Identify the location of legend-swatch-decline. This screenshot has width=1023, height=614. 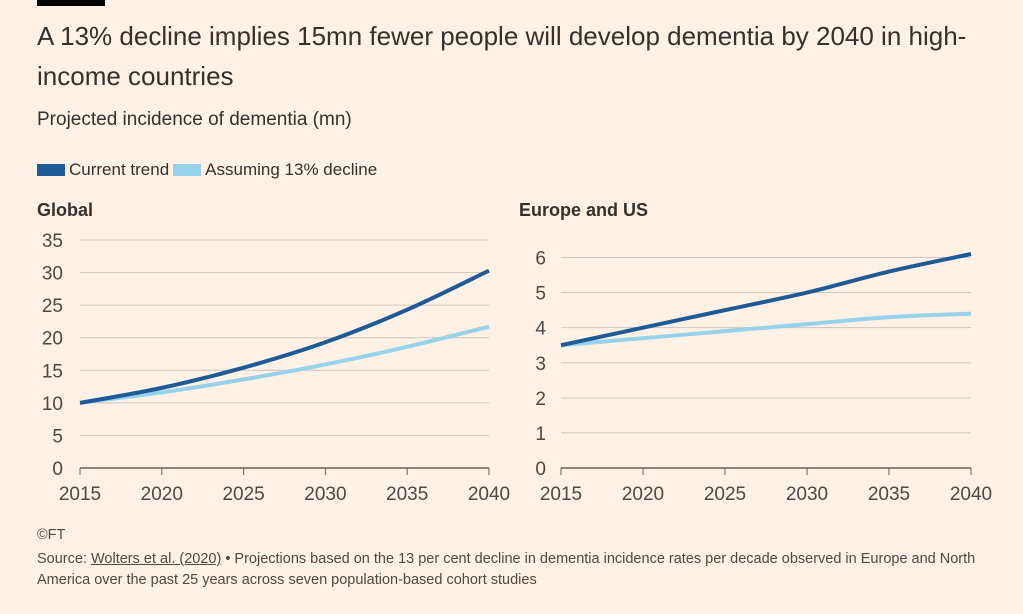
(187, 170).